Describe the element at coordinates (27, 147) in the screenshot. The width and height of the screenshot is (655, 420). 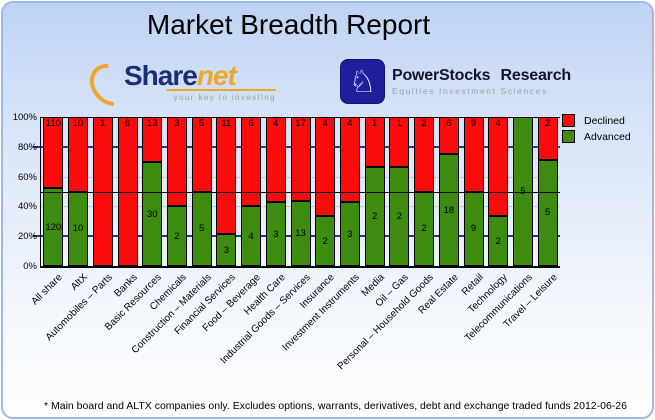
I see `y-tick-label: 80%` at that location.